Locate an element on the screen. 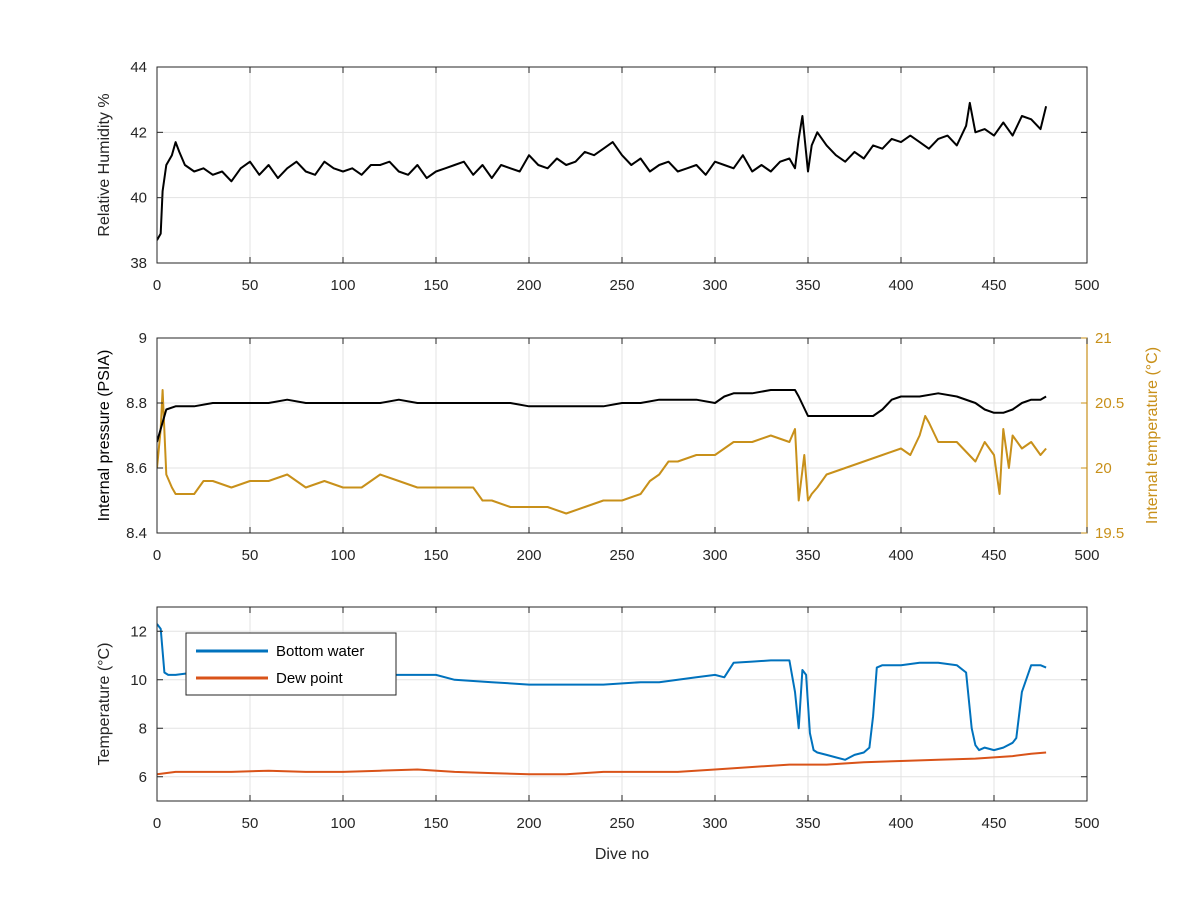 Image resolution: width=1200 pixels, height=900 pixels. y-tick-label: 9 is located at coordinates (143, 338).